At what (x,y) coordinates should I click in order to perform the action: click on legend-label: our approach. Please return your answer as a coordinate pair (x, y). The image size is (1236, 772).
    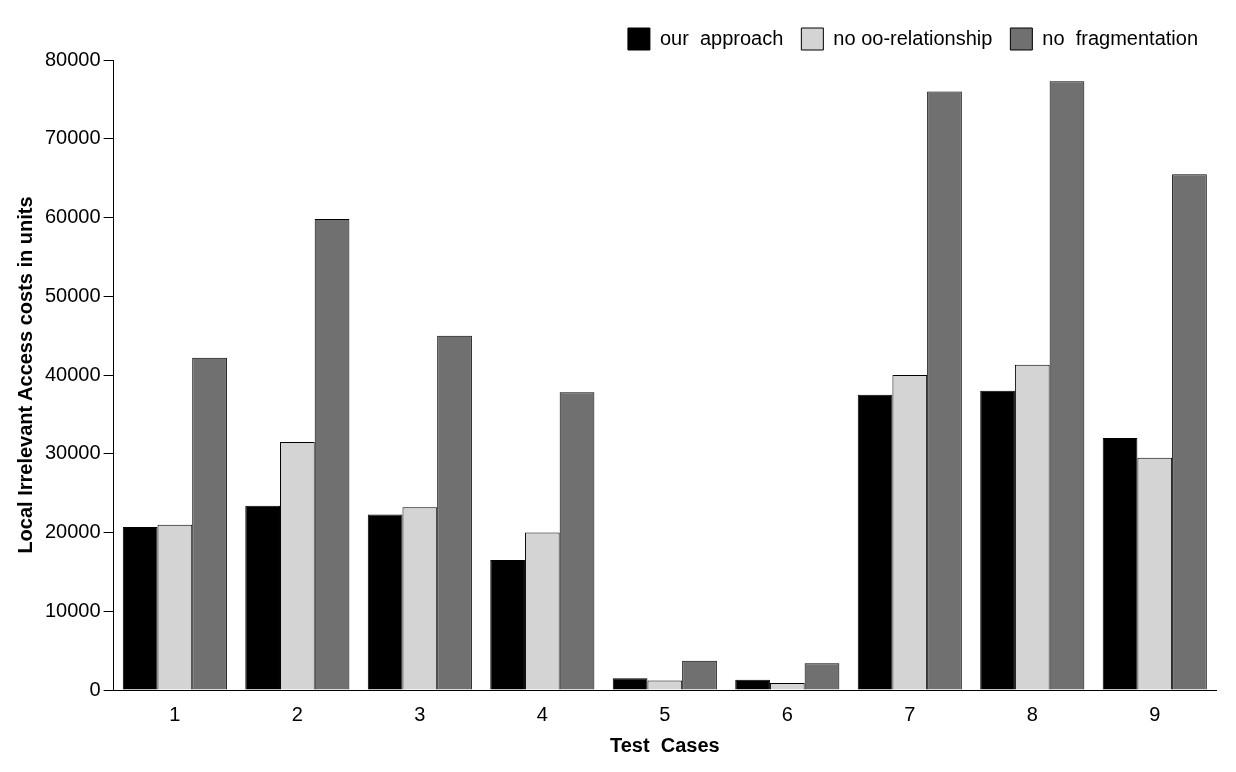
    Looking at the image, I should click on (721, 37).